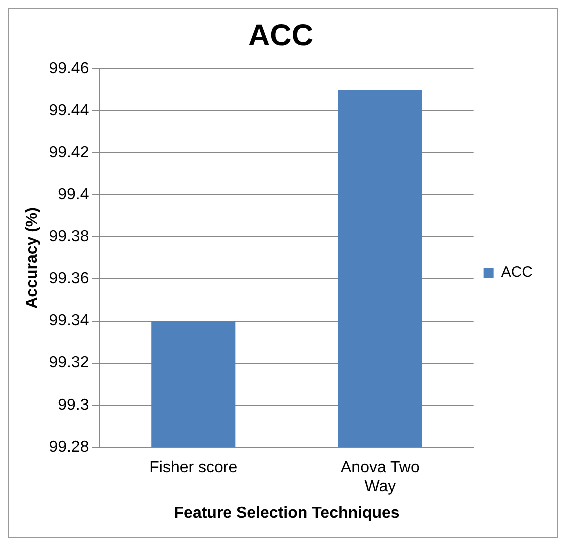 The image size is (566, 546). What do you see at coordinates (69, 153) in the screenshot?
I see `y-tick-label: 99.42` at bounding box center [69, 153].